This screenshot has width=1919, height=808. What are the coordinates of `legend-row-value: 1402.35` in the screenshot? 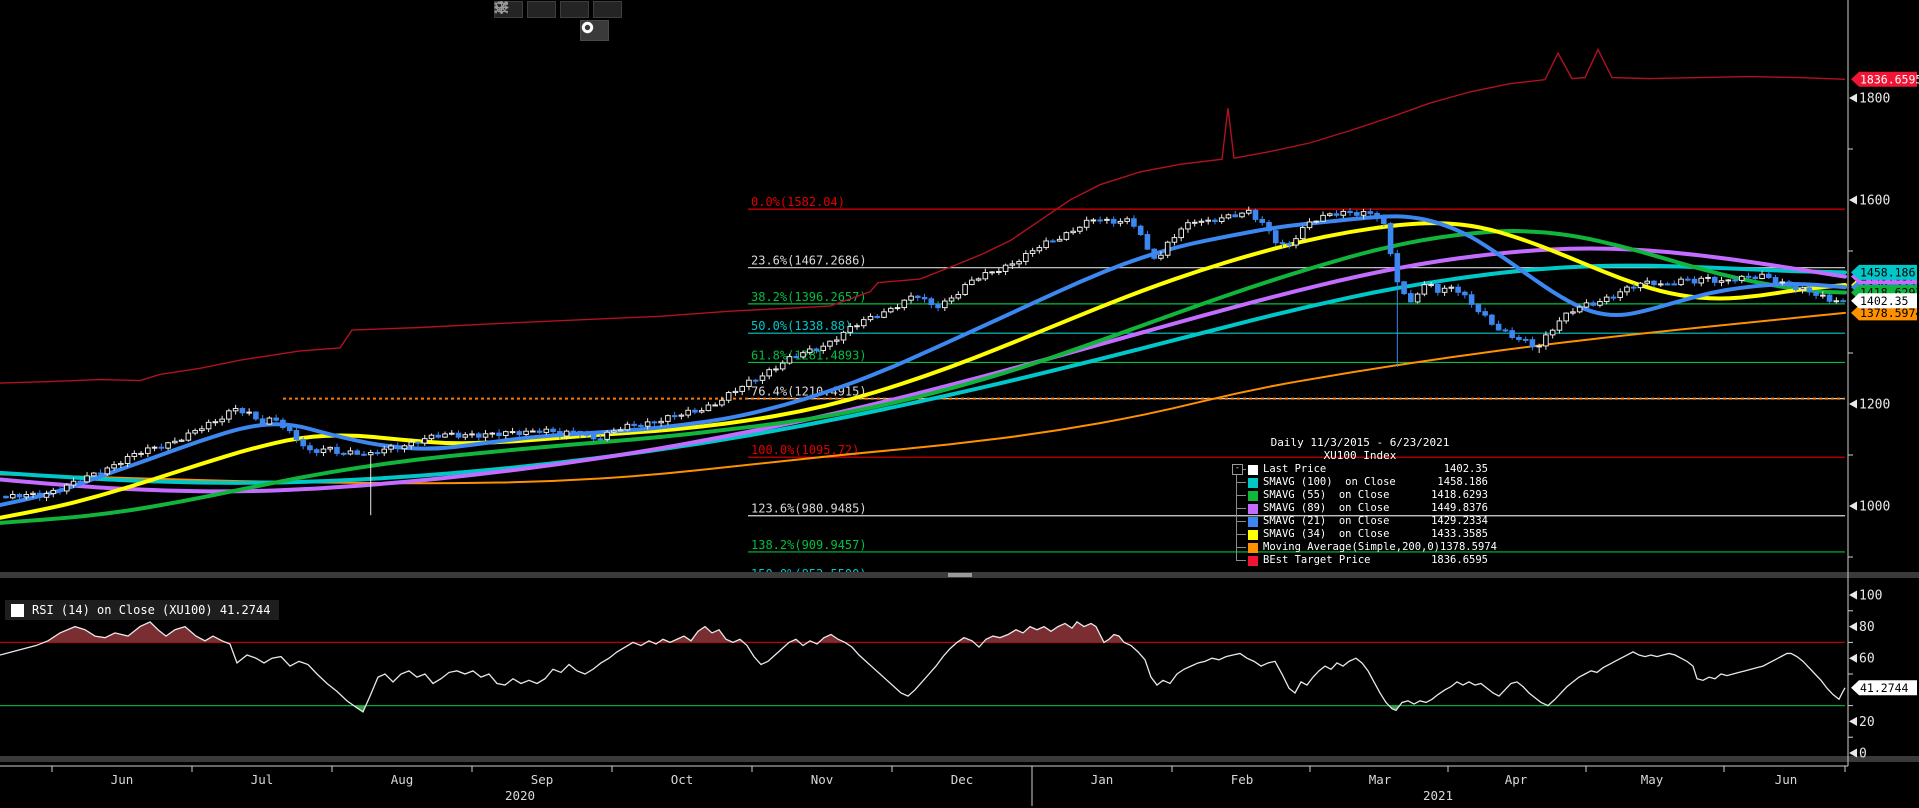 It's located at (1465, 469).